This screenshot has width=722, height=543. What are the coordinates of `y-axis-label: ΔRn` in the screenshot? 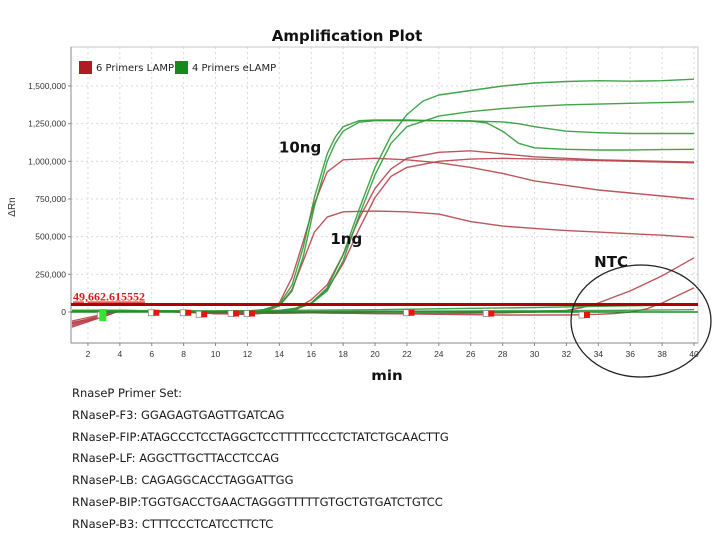 It's located at (12, 206).